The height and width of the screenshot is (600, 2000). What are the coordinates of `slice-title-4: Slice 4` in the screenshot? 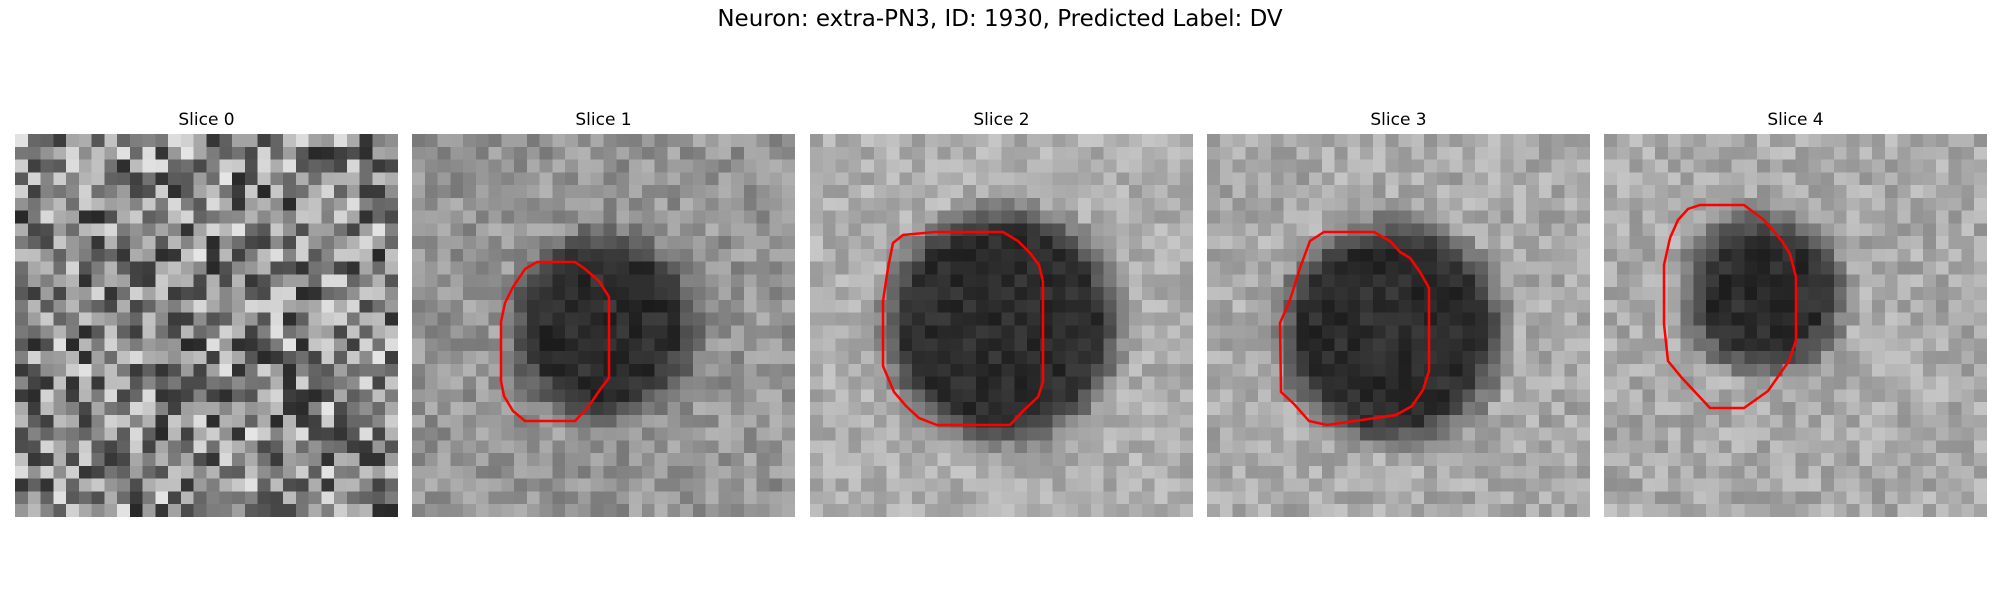 It's located at (1795, 120).